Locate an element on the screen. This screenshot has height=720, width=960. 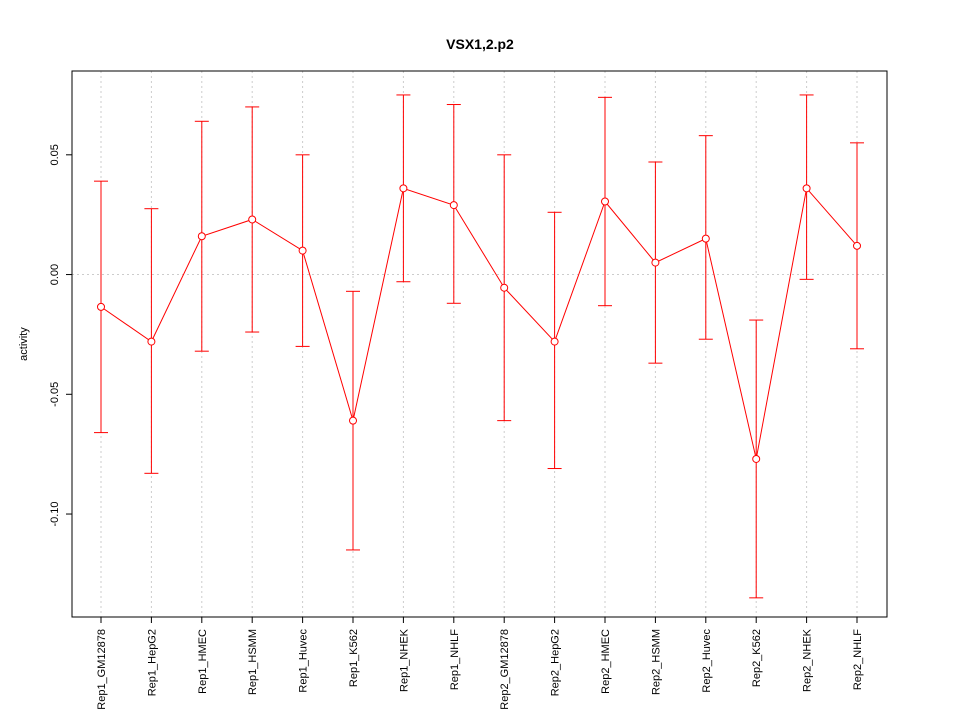
x-tick-label: Rep2_NHEK is located at coordinates (808, 660).